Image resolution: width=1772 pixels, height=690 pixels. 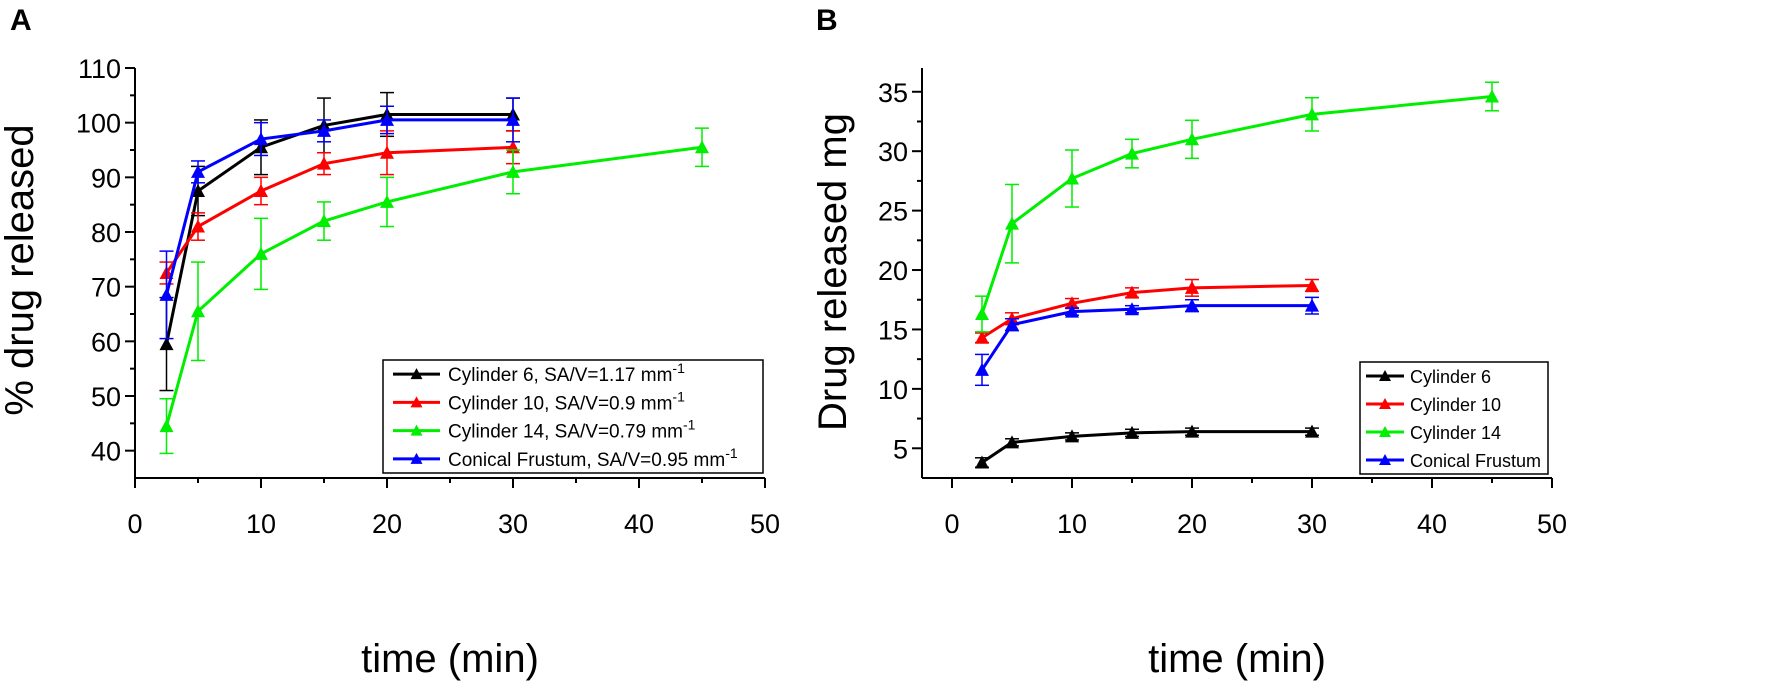 I want to click on y-axis-title: % drug released, so click(x=21, y=269).